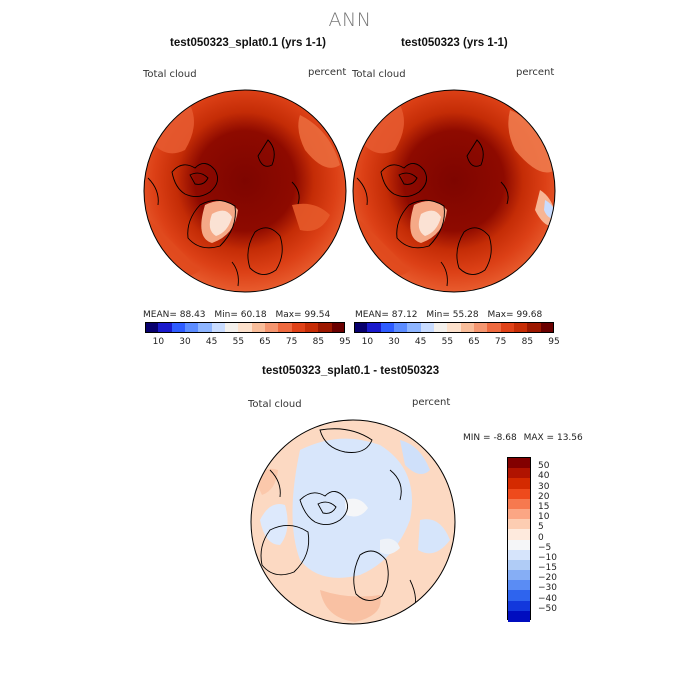 The image size is (700, 700). What do you see at coordinates (449, 315) in the screenshot?
I see `panel-2-stats: MEAN= 87.12 Min= 55.28 Max= 99.68` at bounding box center [449, 315].